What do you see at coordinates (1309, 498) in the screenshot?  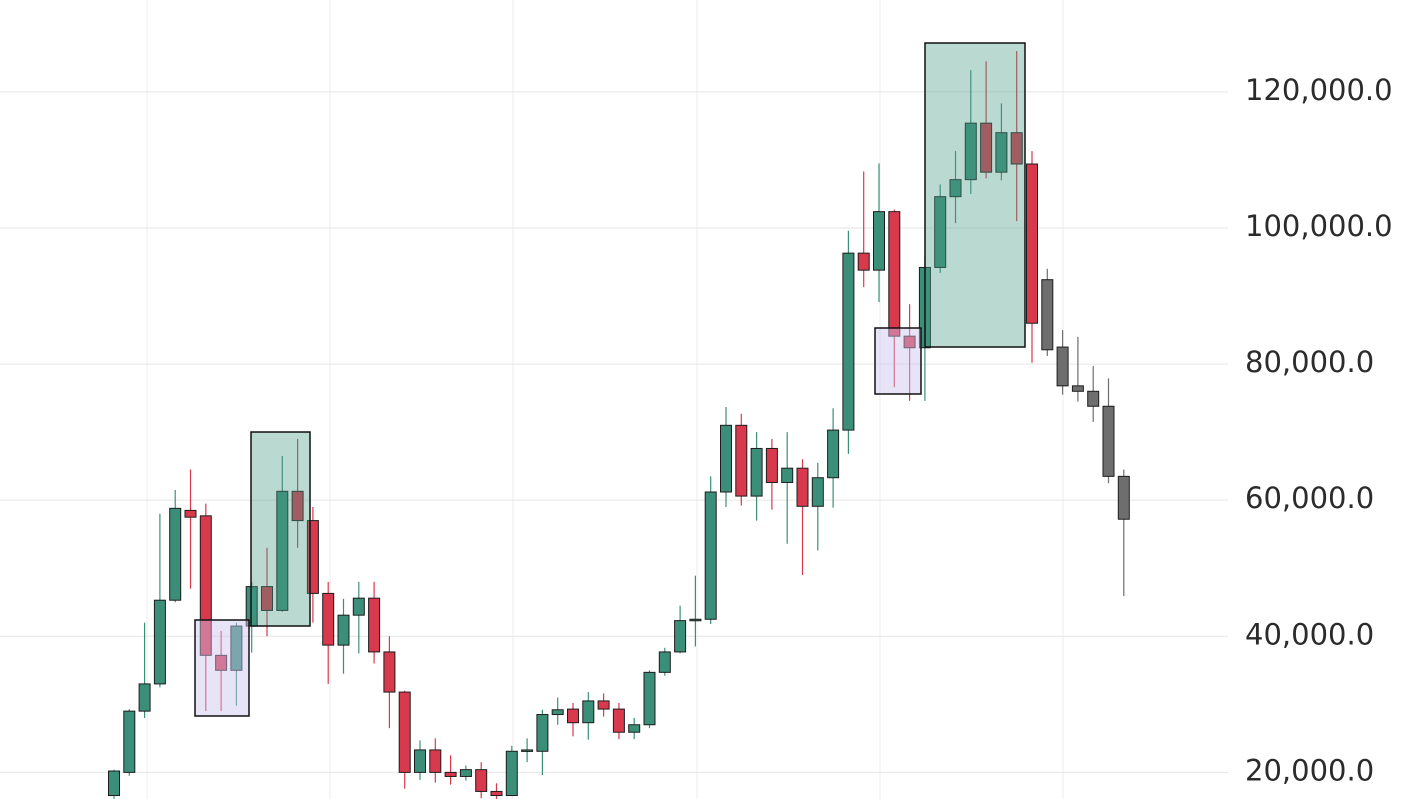 I see `y-tick-label: 60,000.0` at bounding box center [1309, 498].